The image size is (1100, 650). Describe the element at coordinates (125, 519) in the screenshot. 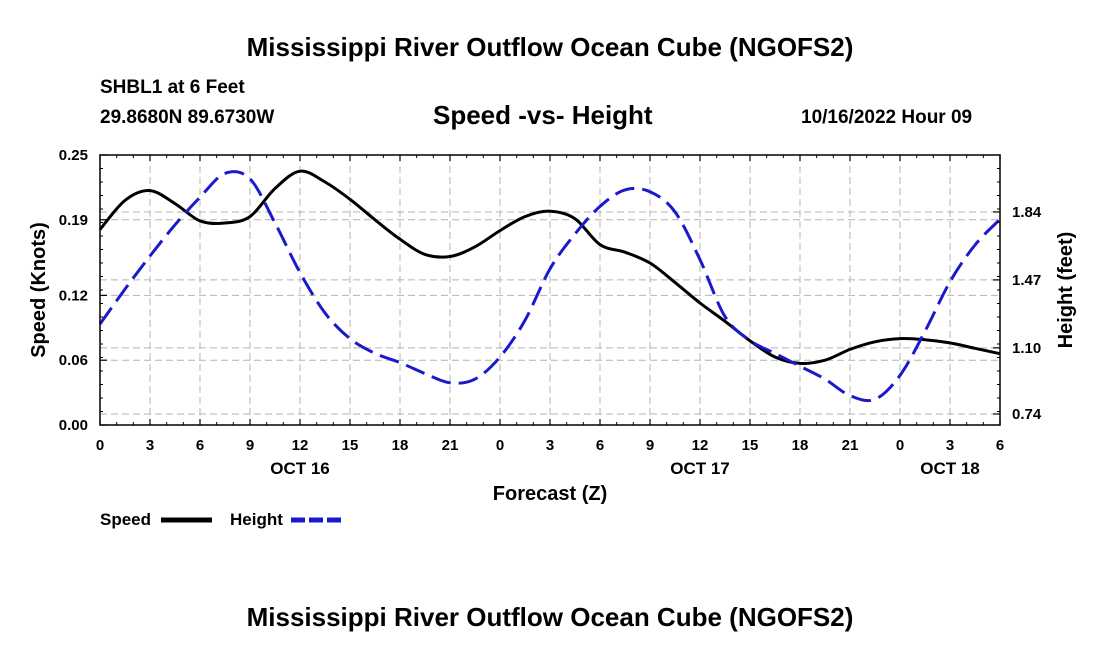

I see `legend-speed-label: Speed` at that location.